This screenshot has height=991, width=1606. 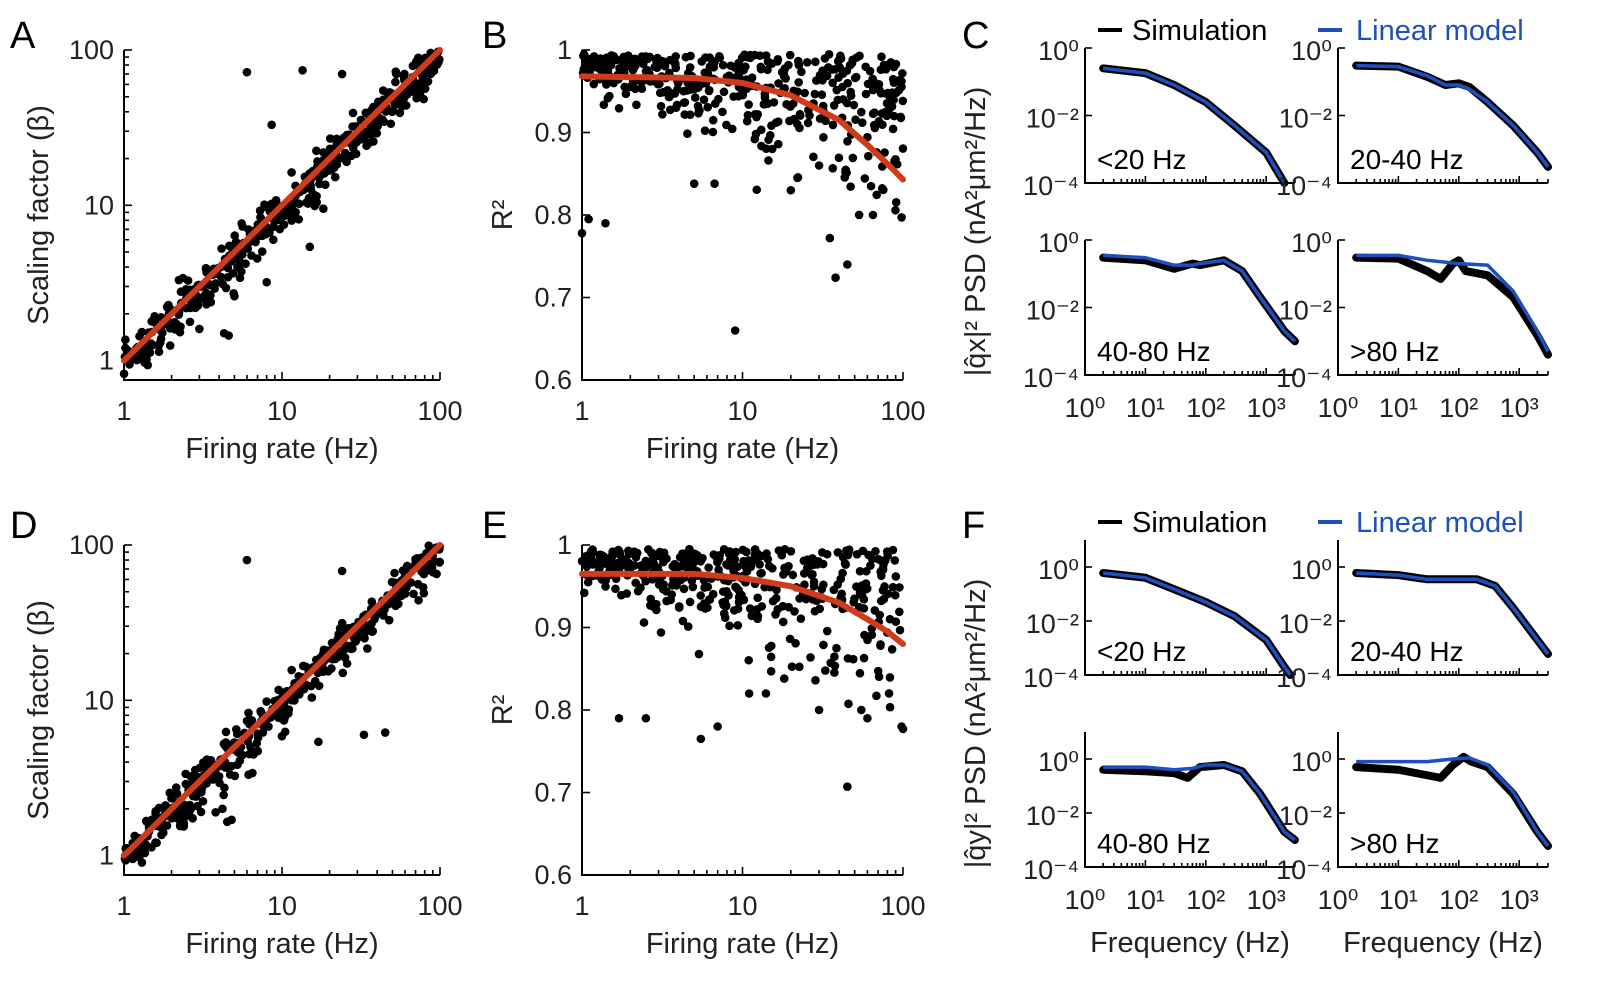 What do you see at coordinates (973, 526) in the screenshot?
I see `panel-label: F` at bounding box center [973, 526].